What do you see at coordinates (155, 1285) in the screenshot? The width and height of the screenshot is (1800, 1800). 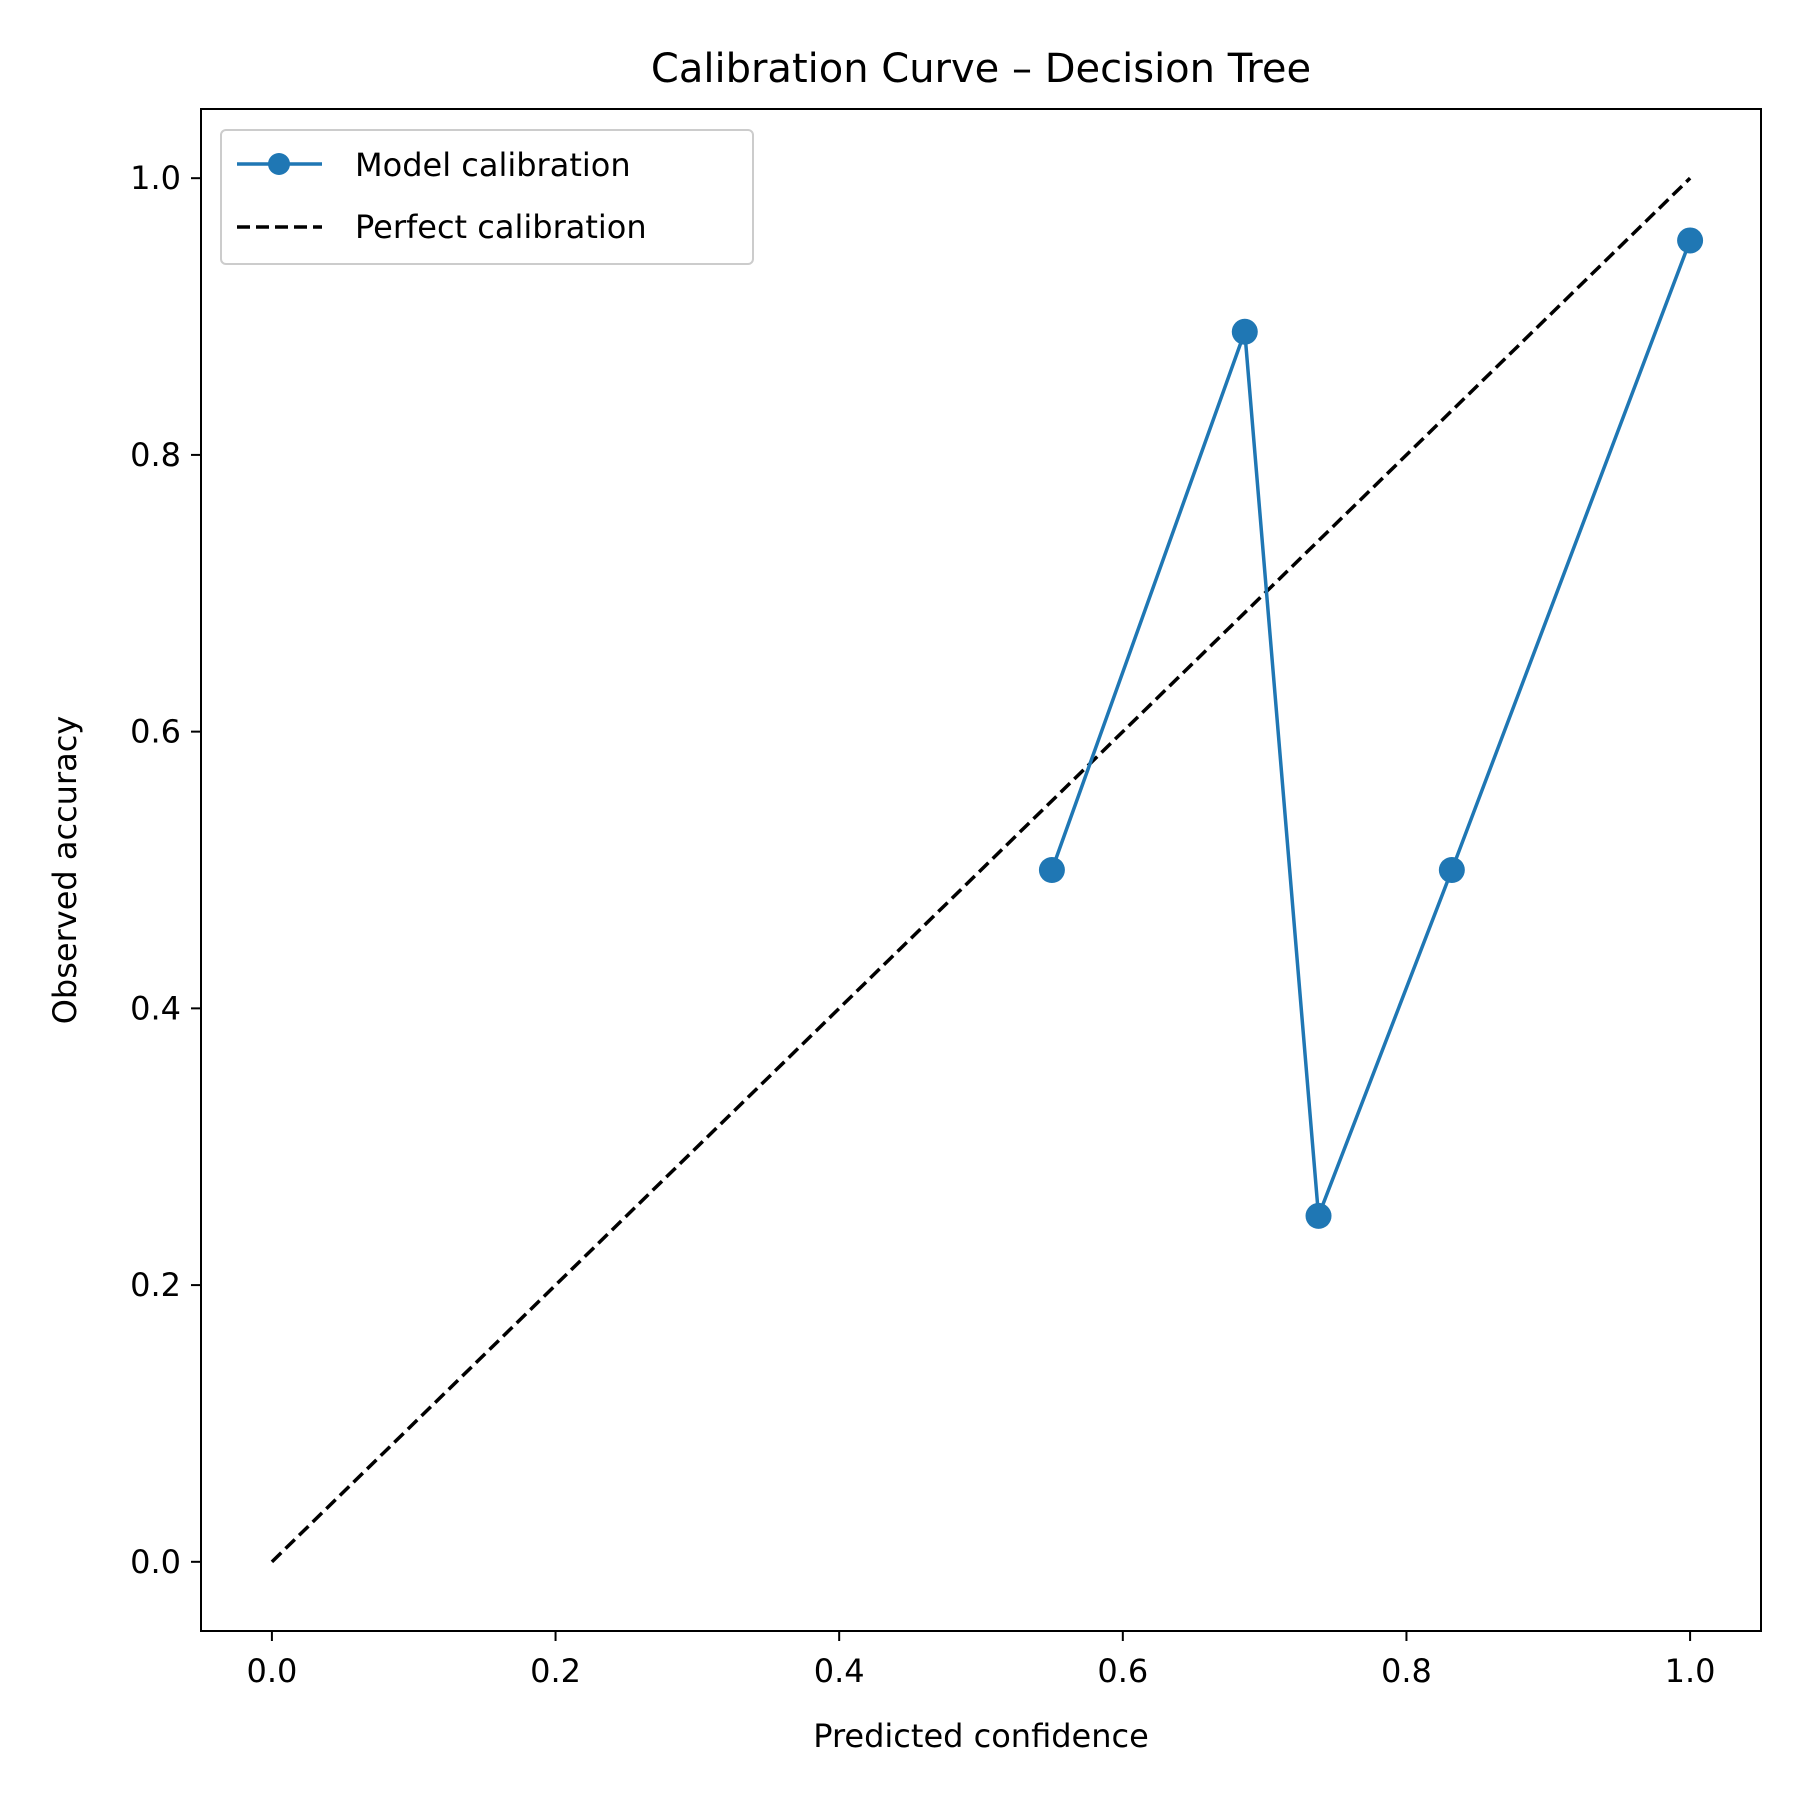 I see `y-tick-label: 0.2` at bounding box center [155, 1285].